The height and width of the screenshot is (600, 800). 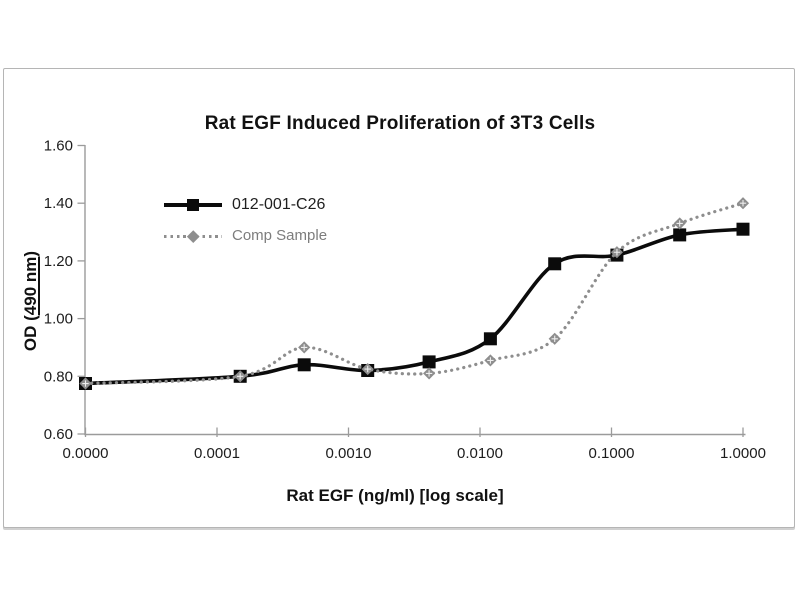 I want to click on legend-swatch-solid, so click(x=193, y=205).